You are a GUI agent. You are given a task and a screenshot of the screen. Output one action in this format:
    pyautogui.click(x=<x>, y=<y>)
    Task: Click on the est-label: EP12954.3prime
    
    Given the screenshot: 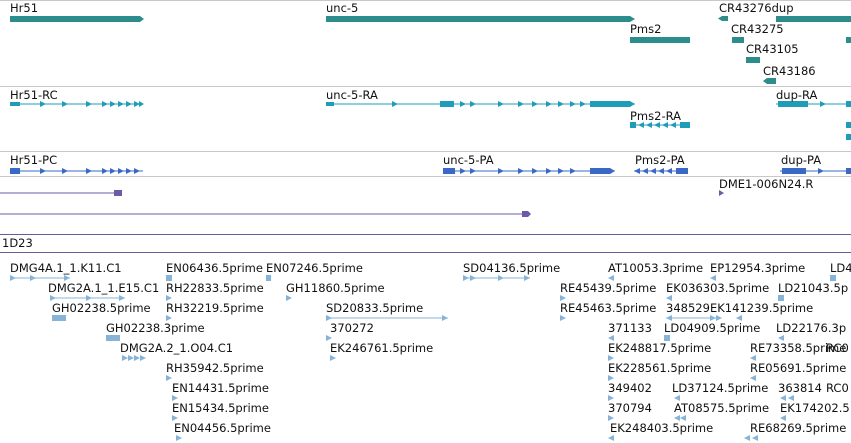 What is the action you would take?
    pyautogui.click(x=758, y=268)
    